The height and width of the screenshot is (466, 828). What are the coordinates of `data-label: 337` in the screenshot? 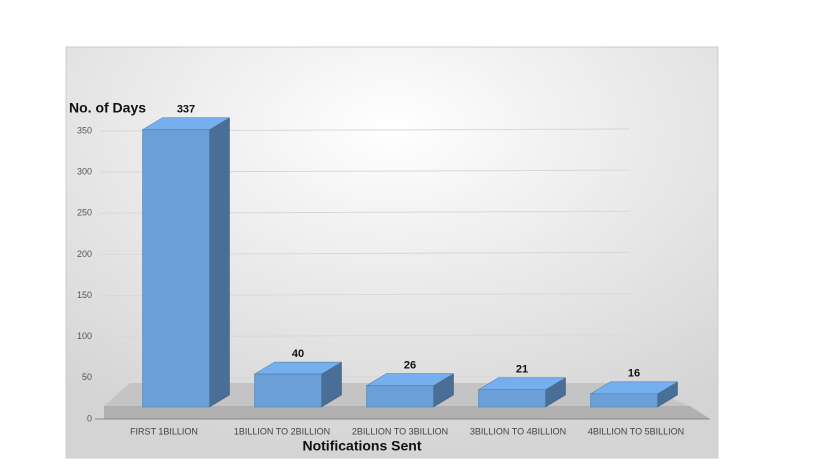 It's located at (186, 110).